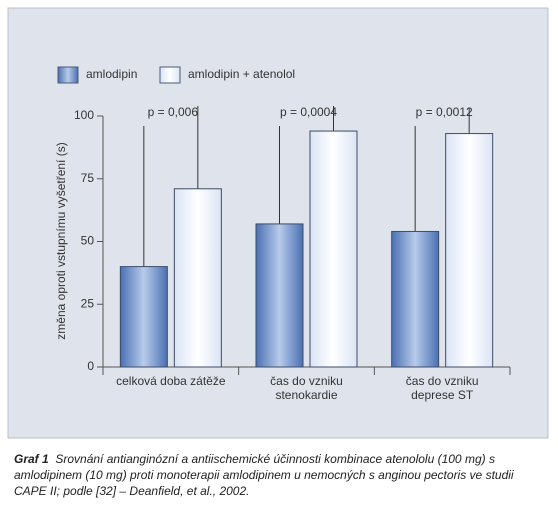 This screenshot has height=522, width=558. I want to click on annotation: p = 0,0012, so click(444, 112).